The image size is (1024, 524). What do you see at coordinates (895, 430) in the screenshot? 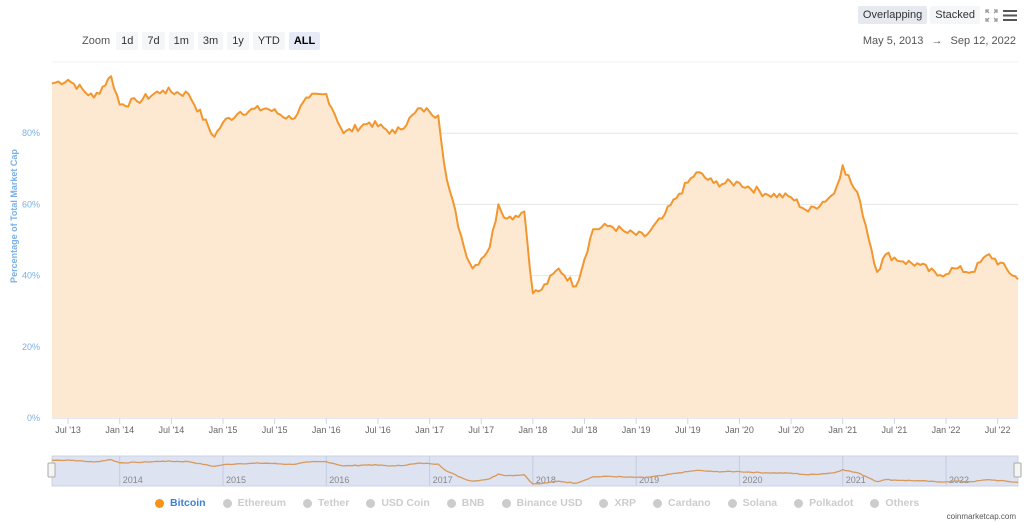
I see `x-tick-label: Jul '21` at bounding box center [895, 430].